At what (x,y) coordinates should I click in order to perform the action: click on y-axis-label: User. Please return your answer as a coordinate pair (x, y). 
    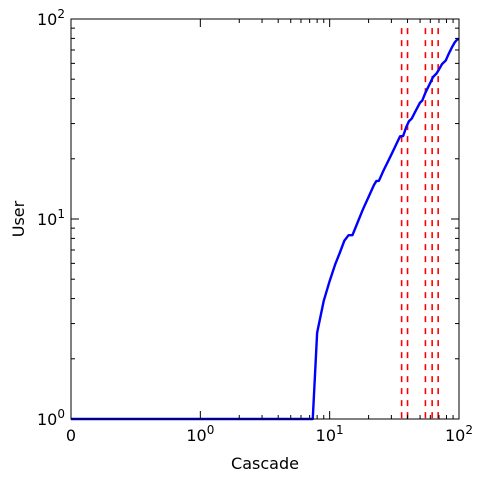
    Looking at the image, I should click on (18, 218).